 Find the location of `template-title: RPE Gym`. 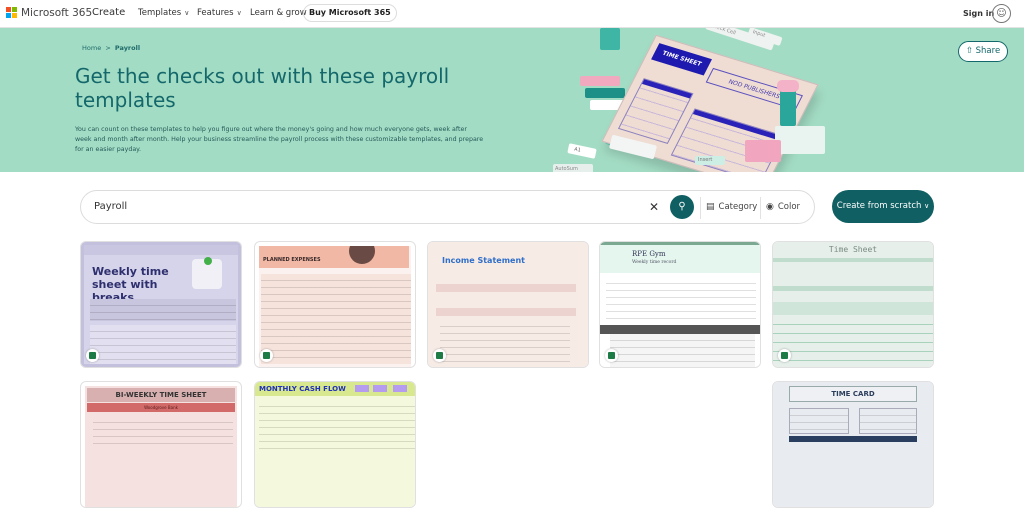

template-title: RPE Gym is located at coordinates (649, 254).